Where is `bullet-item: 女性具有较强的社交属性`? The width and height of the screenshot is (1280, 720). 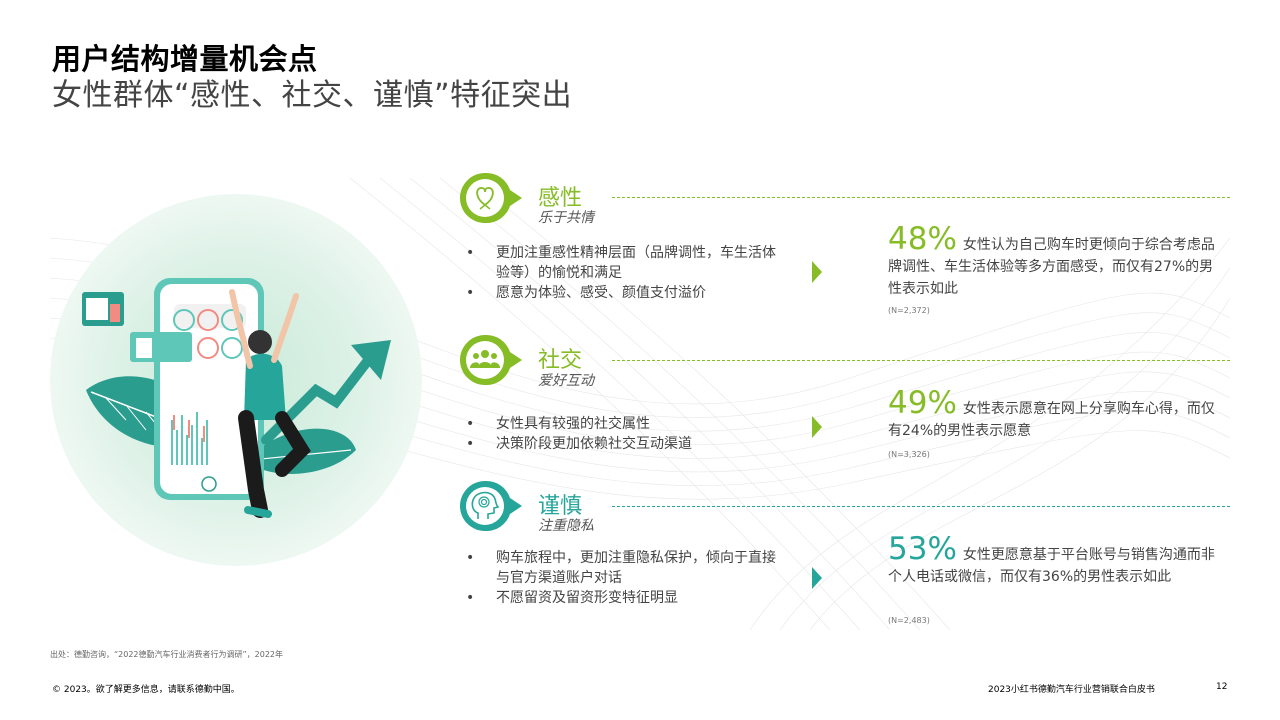 bullet-item: 女性具有较强的社交属性 is located at coordinates (626, 424).